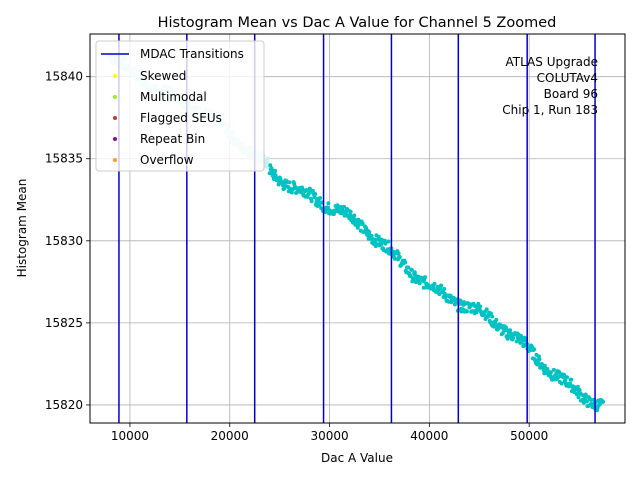 This screenshot has width=640, height=484. I want to click on x-tick-label: 50000, so click(529, 436).